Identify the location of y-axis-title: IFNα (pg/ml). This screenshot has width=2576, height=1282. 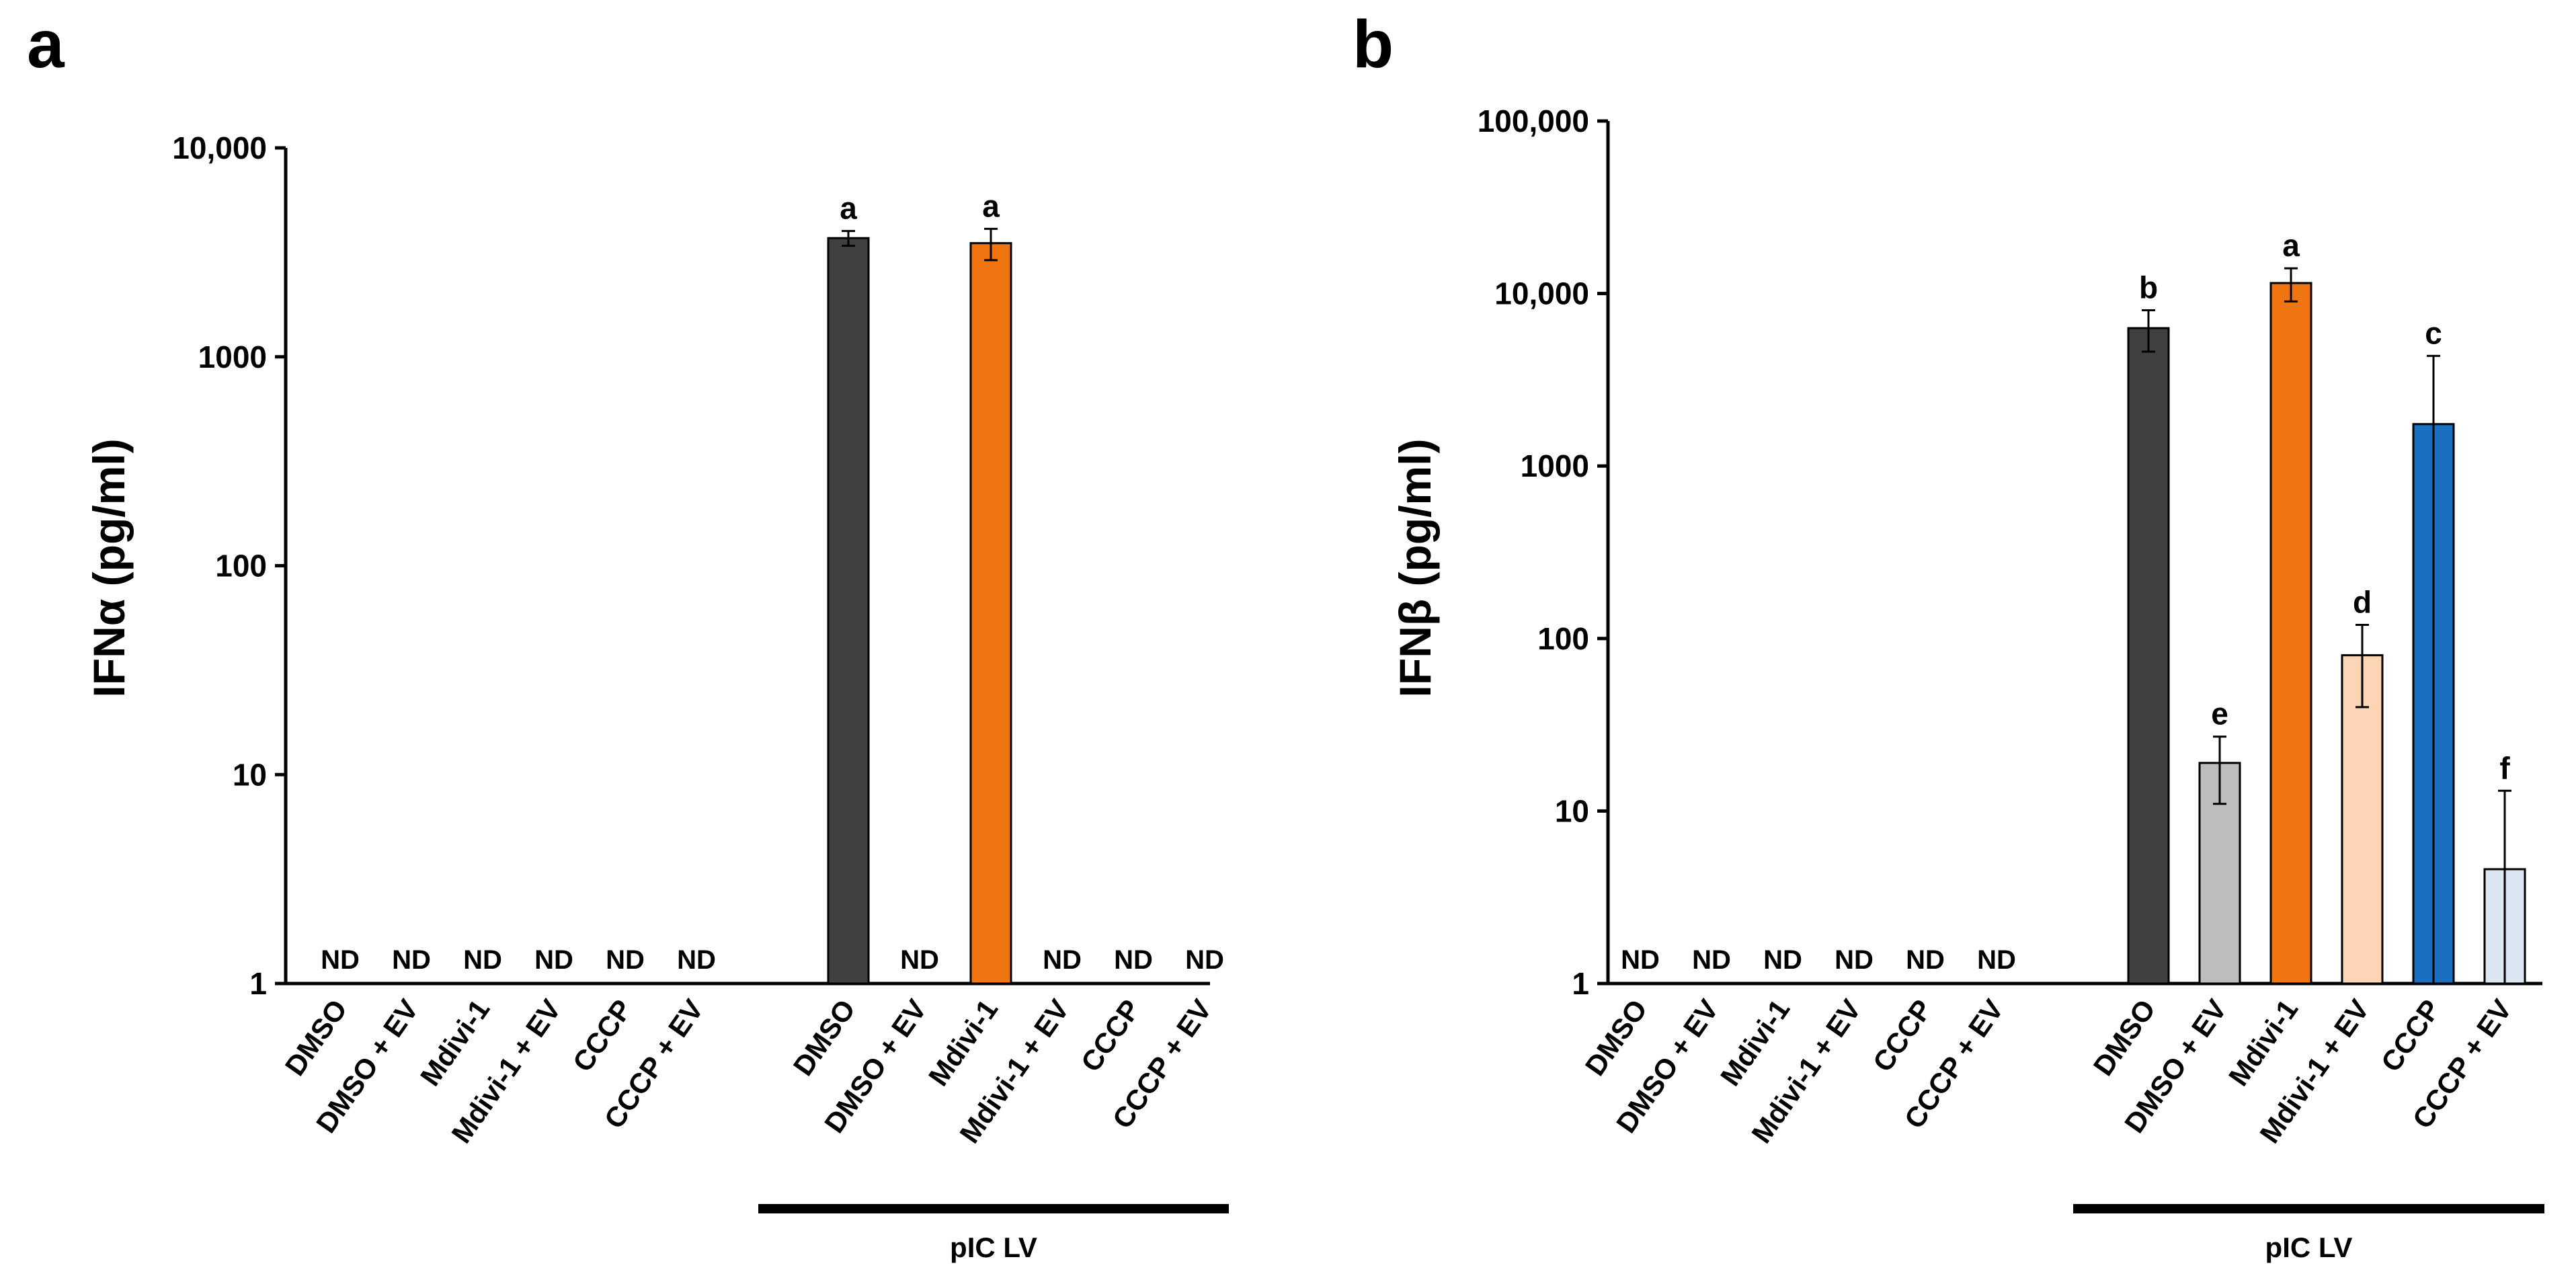
(109, 568).